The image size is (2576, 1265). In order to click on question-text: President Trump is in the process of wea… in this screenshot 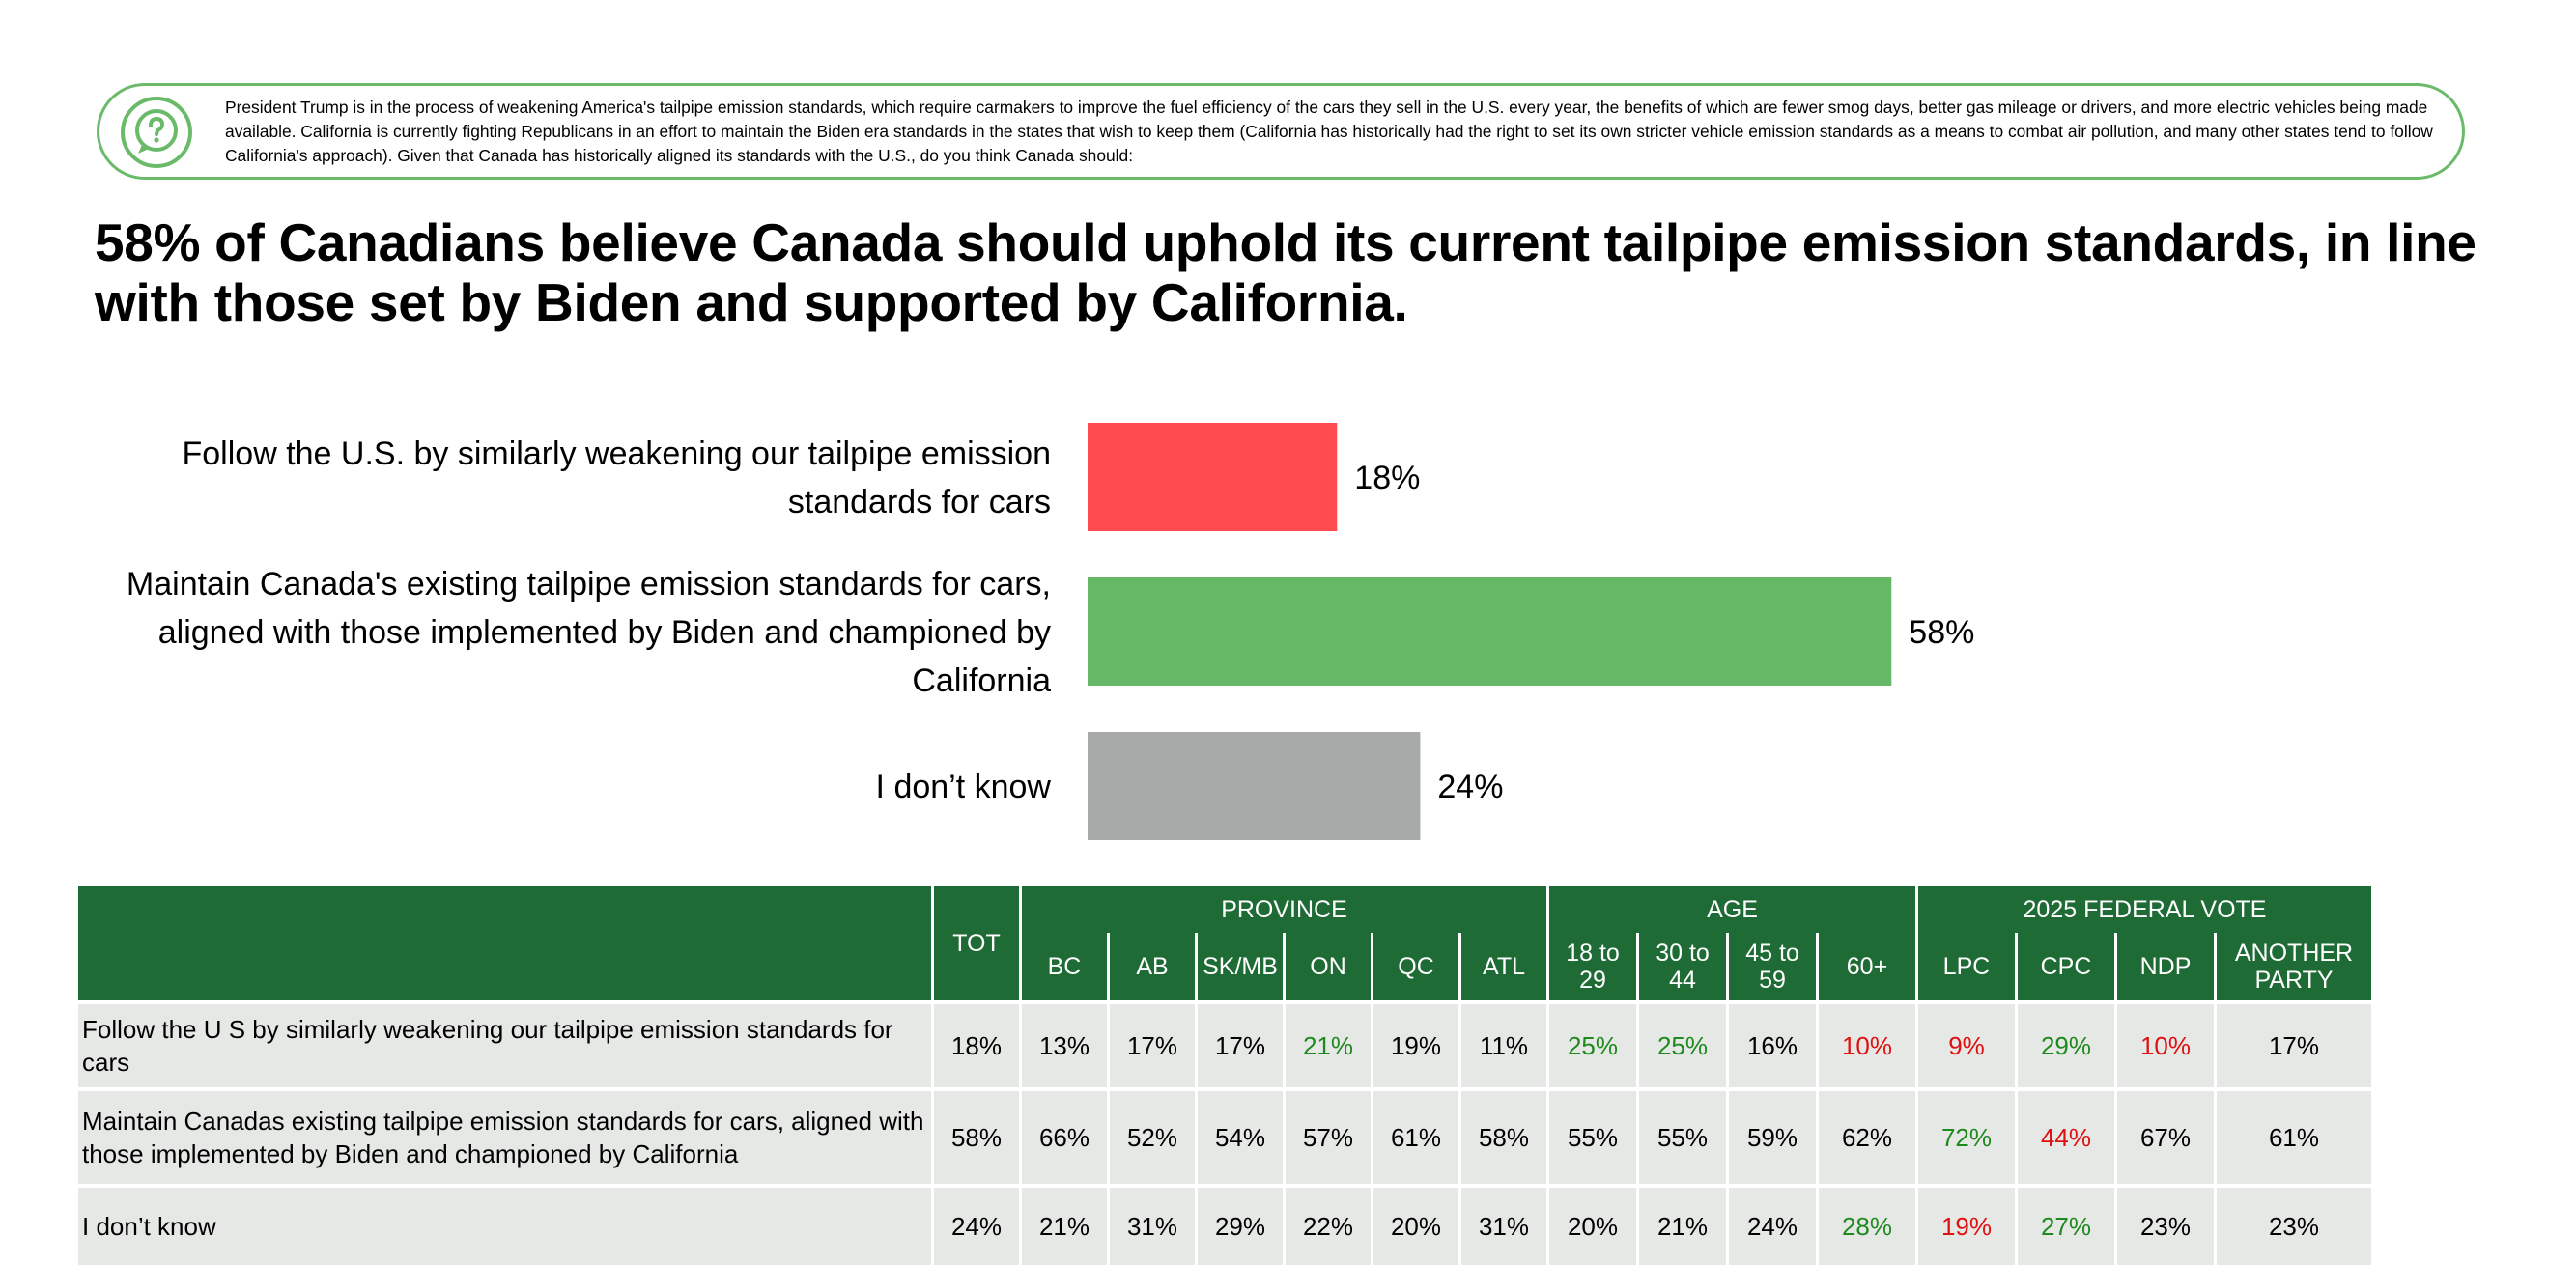, I will do `click(1329, 131)`.